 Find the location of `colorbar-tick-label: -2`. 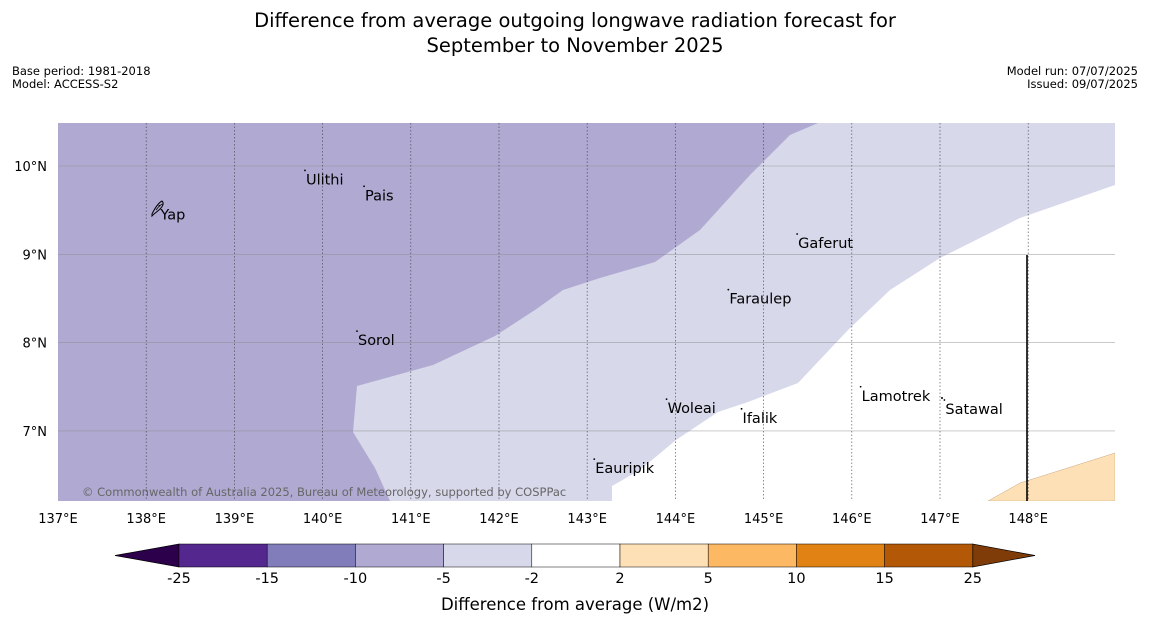

colorbar-tick-label: -2 is located at coordinates (532, 579).